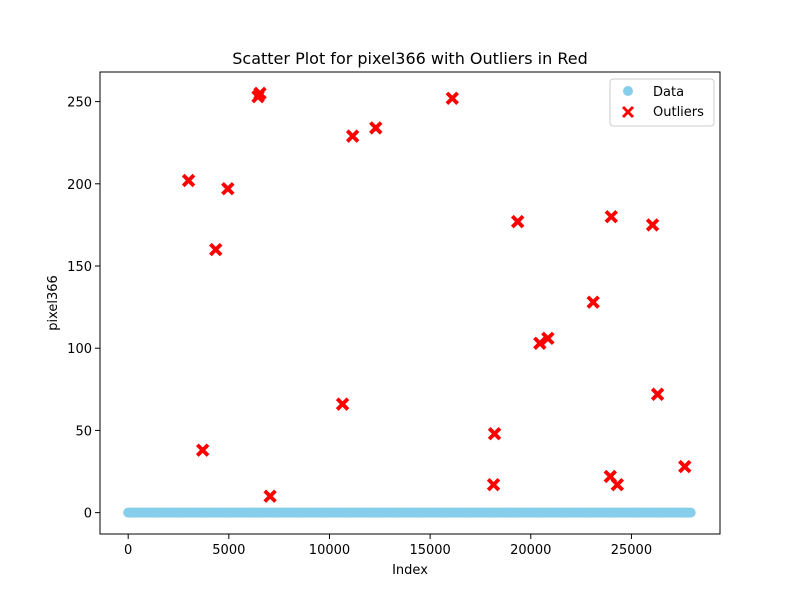 The height and width of the screenshot is (600, 800). Describe the element at coordinates (83, 309) in the screenshot. I see `y-axis-ticks: 0 50 100 150 200 250` at that location.